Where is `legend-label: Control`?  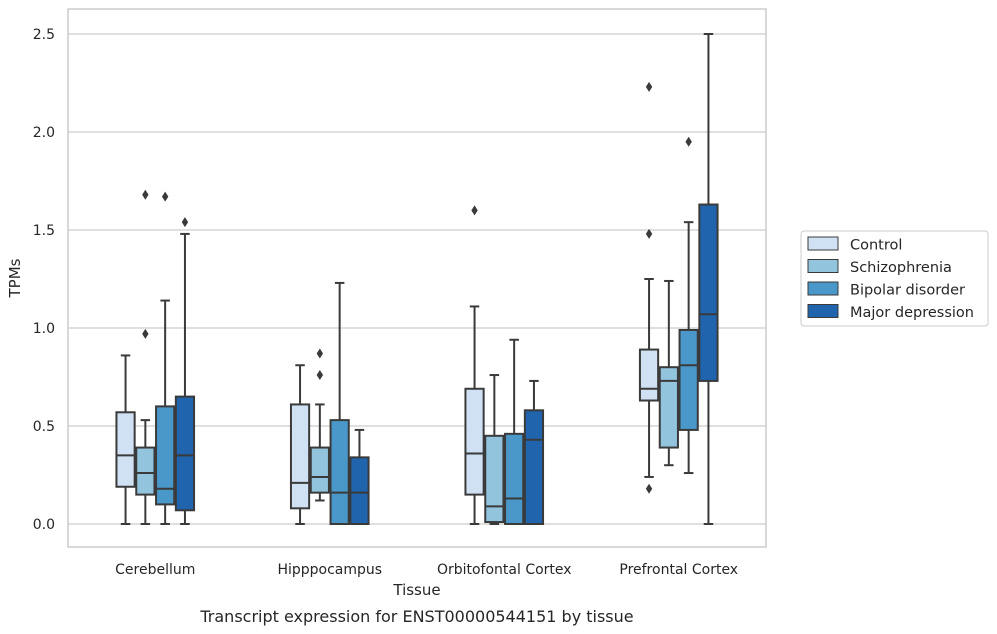 legend-label: Control is located at coordinates (876, 246).